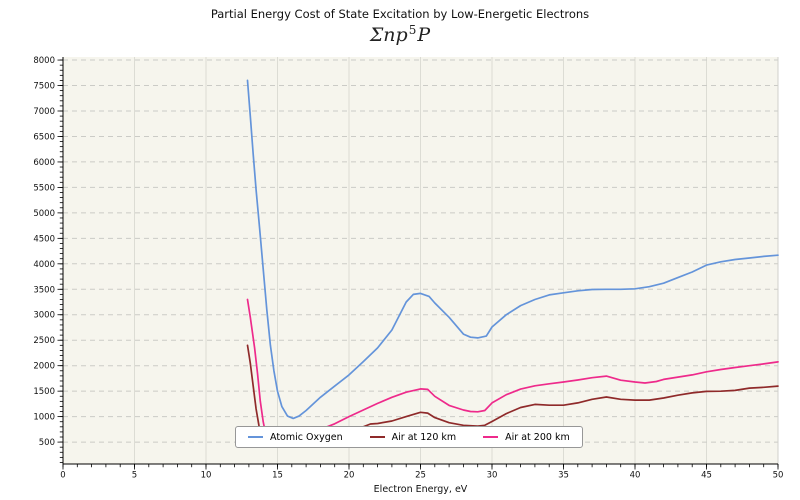 Image resolution: width=800 pixels, height=500 pixels. I want to click on x-tick-label: 15, so click(277, 476).